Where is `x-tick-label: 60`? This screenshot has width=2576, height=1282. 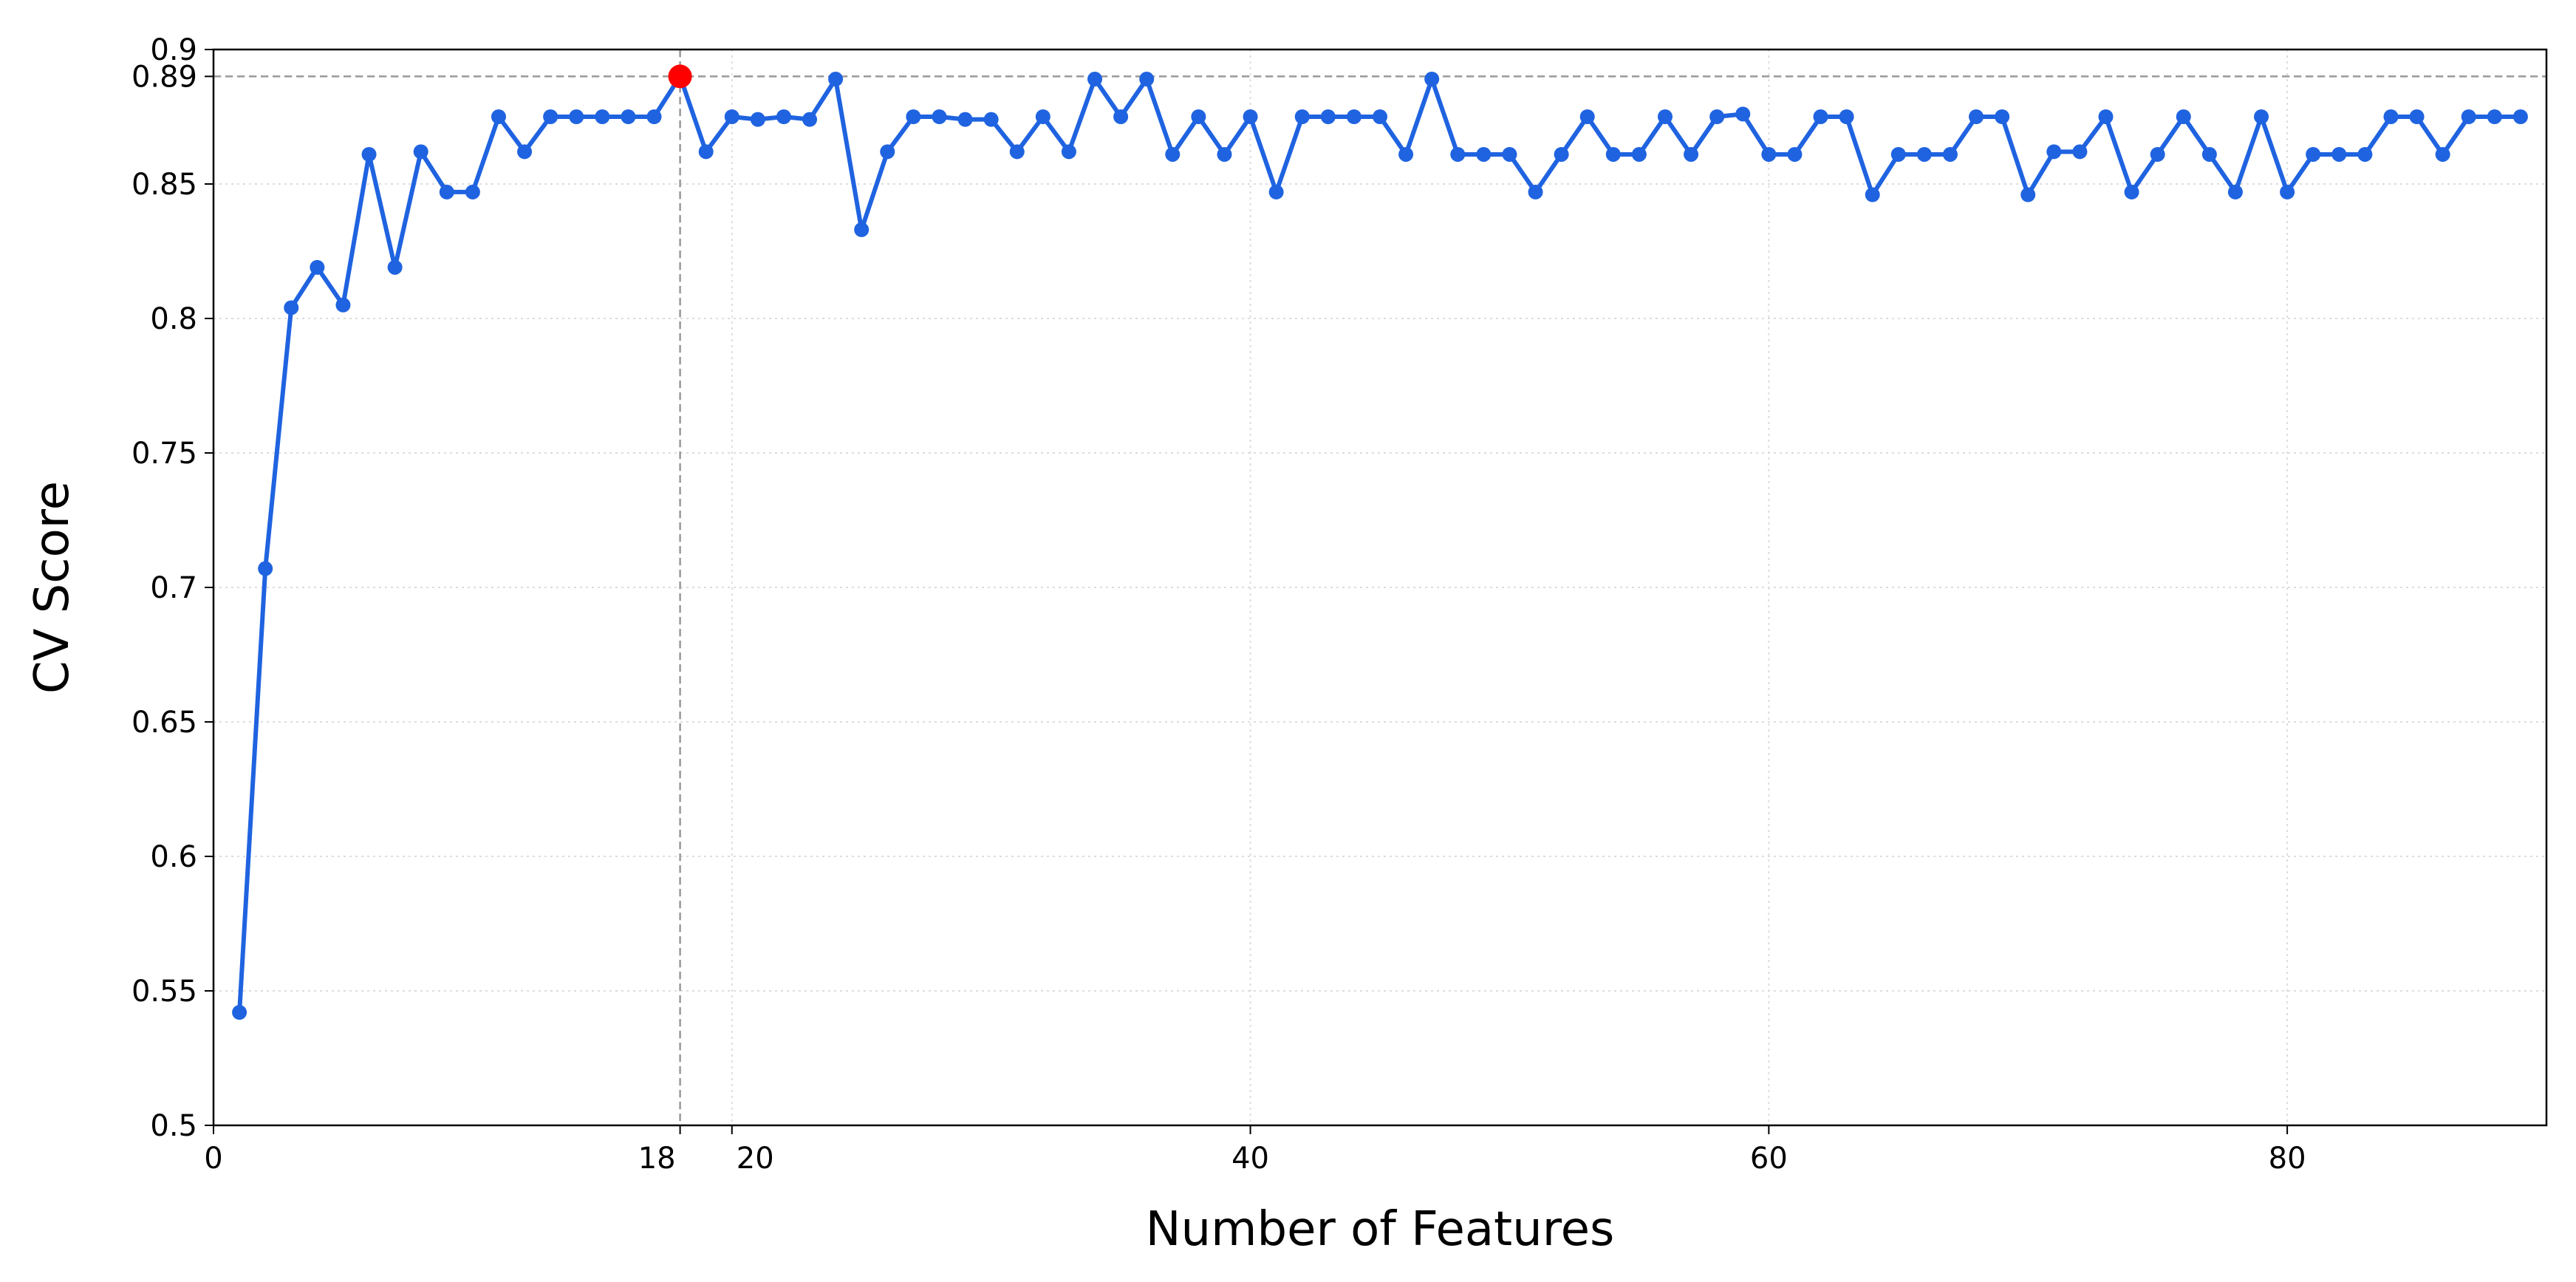 x-tick-label: 60 is located at coordinates (1769, 1159).